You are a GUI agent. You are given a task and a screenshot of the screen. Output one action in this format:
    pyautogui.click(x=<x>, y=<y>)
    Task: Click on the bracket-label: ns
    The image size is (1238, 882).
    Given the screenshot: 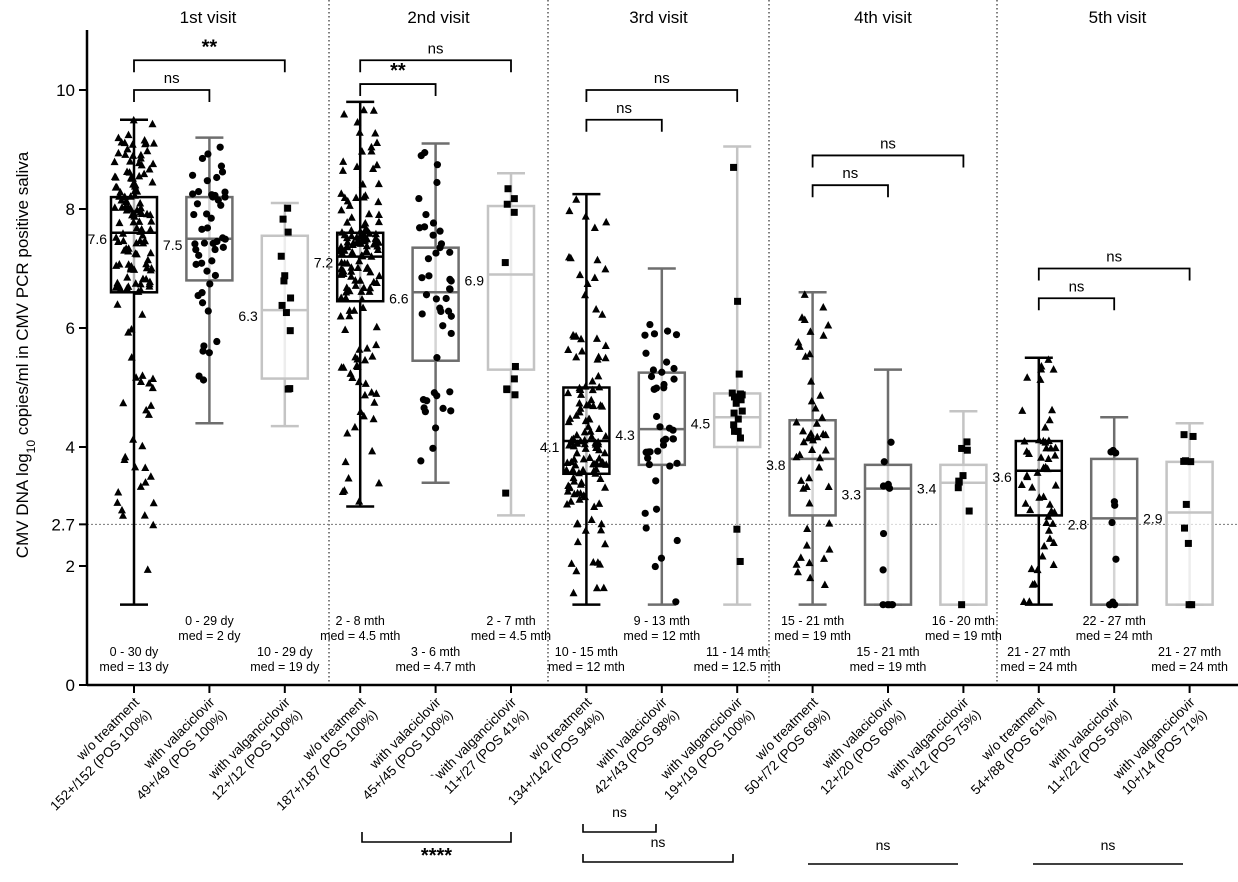 What is the action you would take?
    pyautogui.click(x=436, y=48)
    